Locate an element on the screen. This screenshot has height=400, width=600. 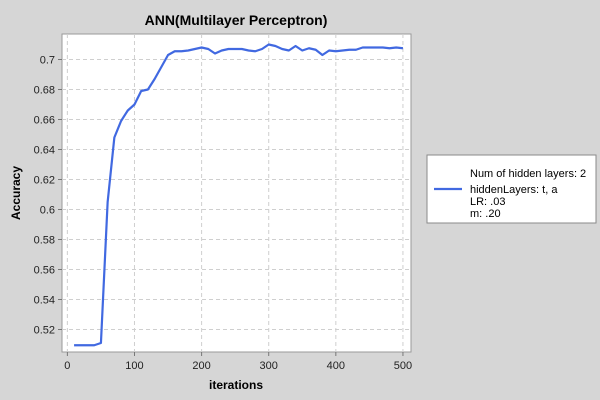
y-tick-label: 0.62 is located at coordinates (44, 181).